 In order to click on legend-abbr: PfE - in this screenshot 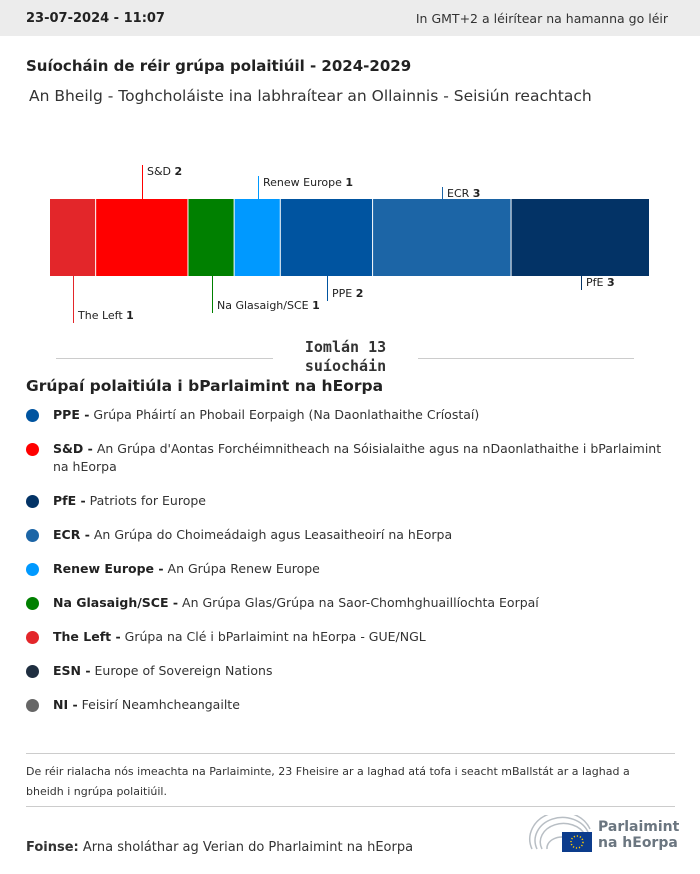, I will do `click(69, 500)`.